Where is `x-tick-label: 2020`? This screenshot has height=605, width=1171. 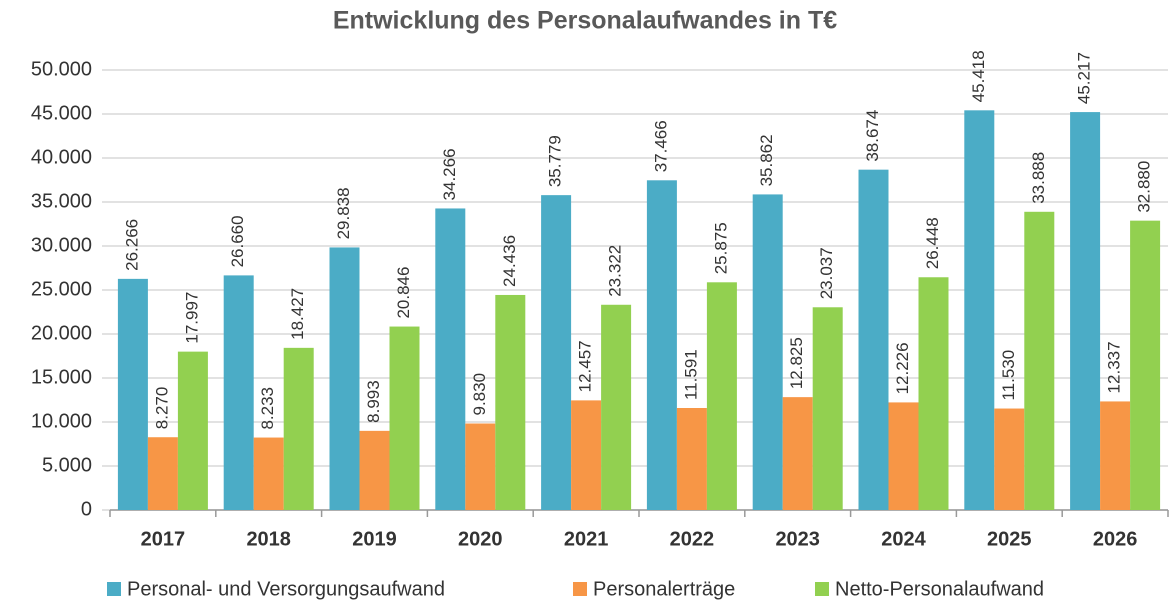
x-tick-label: 2020 is located at coordinates (480, 539).